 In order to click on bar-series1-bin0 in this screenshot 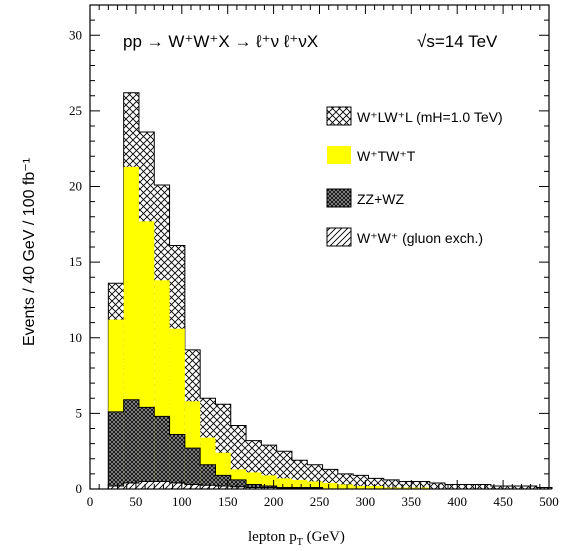, I will do `click(116, 450)`.